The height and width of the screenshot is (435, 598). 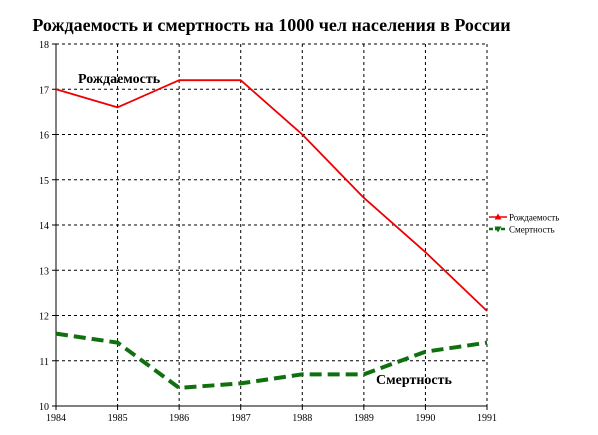 What do you see at coordinates (532, 230) in the screenshot?
I see `legend-label: Смертность` at bounding box center [532, 230].